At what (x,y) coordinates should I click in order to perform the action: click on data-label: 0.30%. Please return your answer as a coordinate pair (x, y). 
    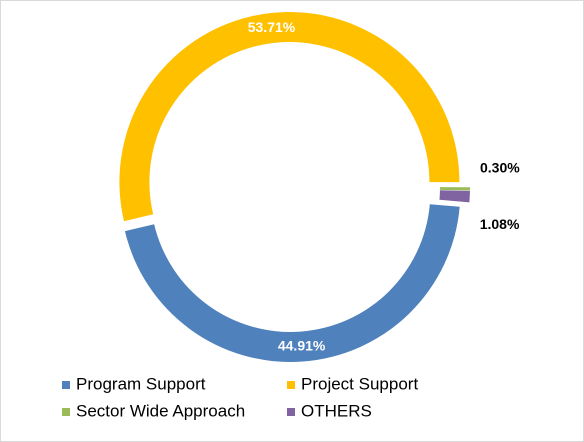
    Looking at the image, I should click on (500, 168).